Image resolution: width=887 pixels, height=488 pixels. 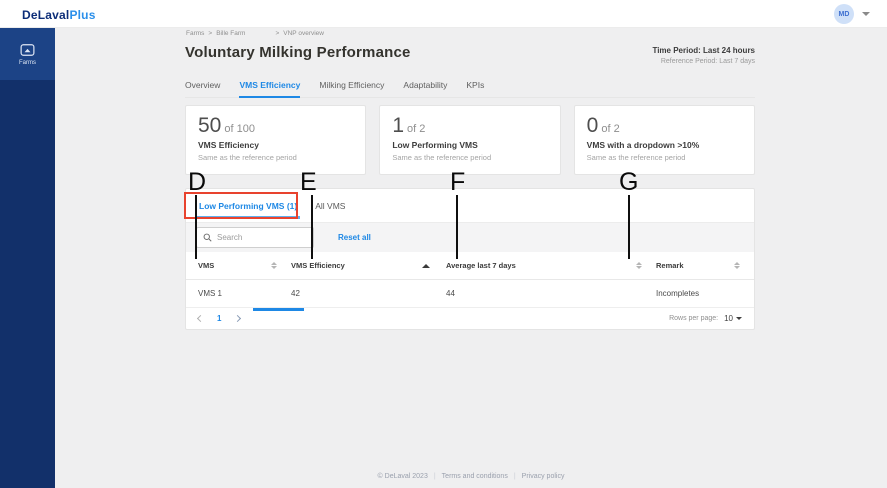 I want to click on search-input, so click(x=259, y=237).